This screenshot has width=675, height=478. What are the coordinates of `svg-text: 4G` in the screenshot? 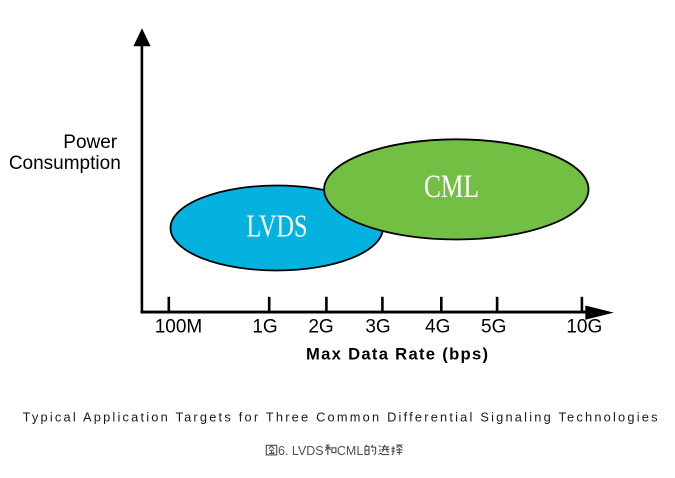 It's located at (437, 327).